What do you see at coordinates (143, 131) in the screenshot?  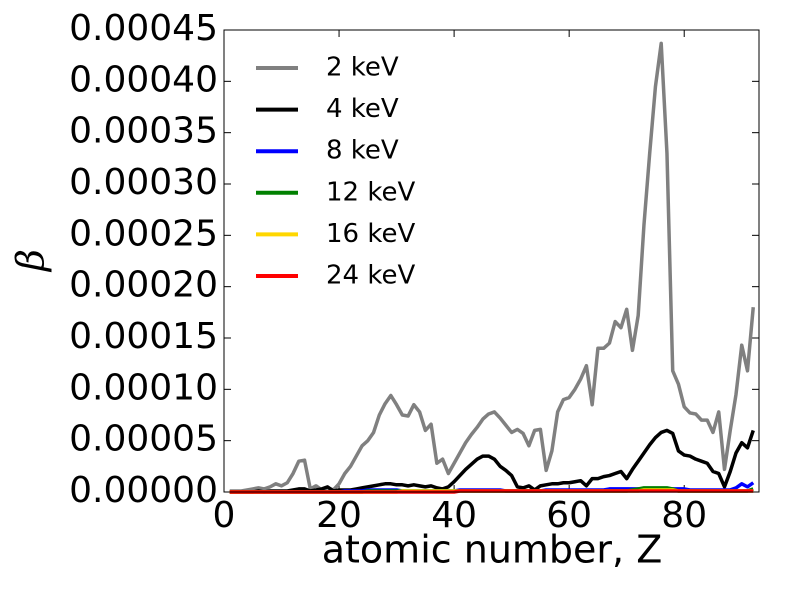 I see `y-tick-label: 0.00035` at bounding box center [143, 131].